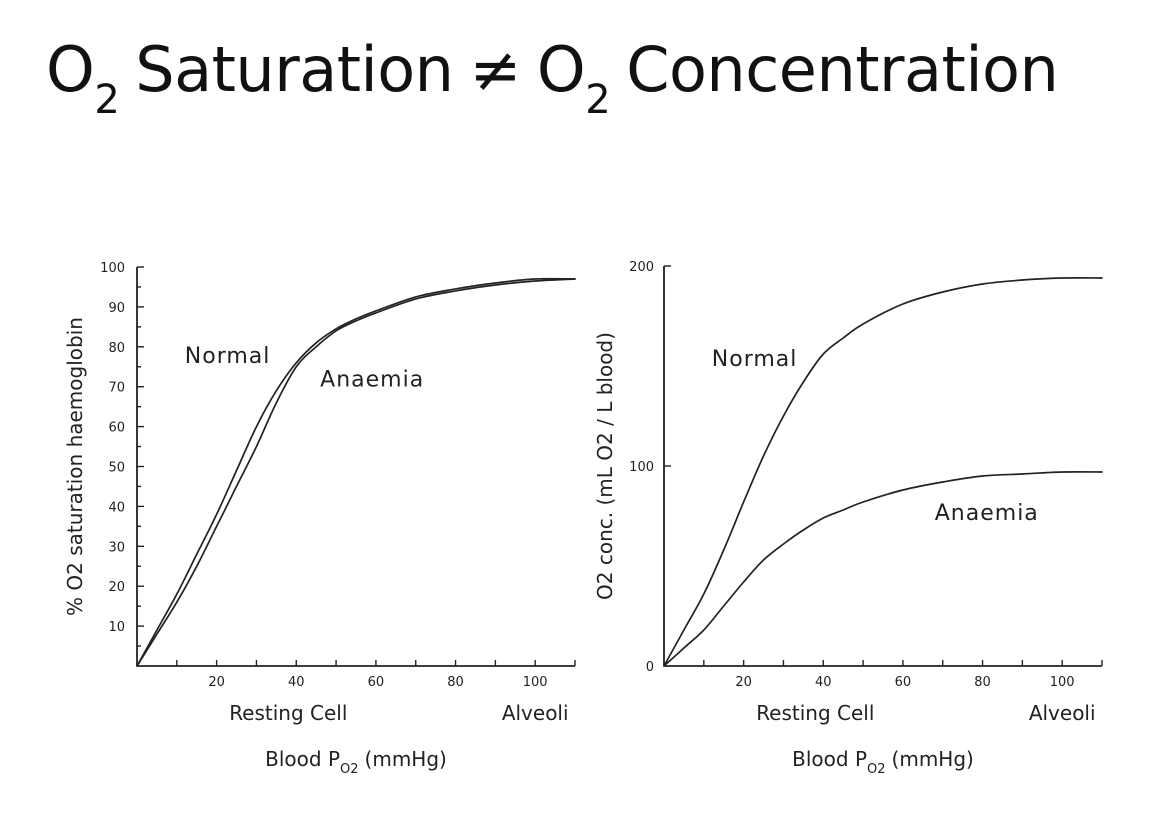 The width and height of the screenshot is (1160, 814). What do you see at coordinates (116, 587) in the screenshot?
I see `saturation-y-tick-label: 20` at bounding box center [116, 587].